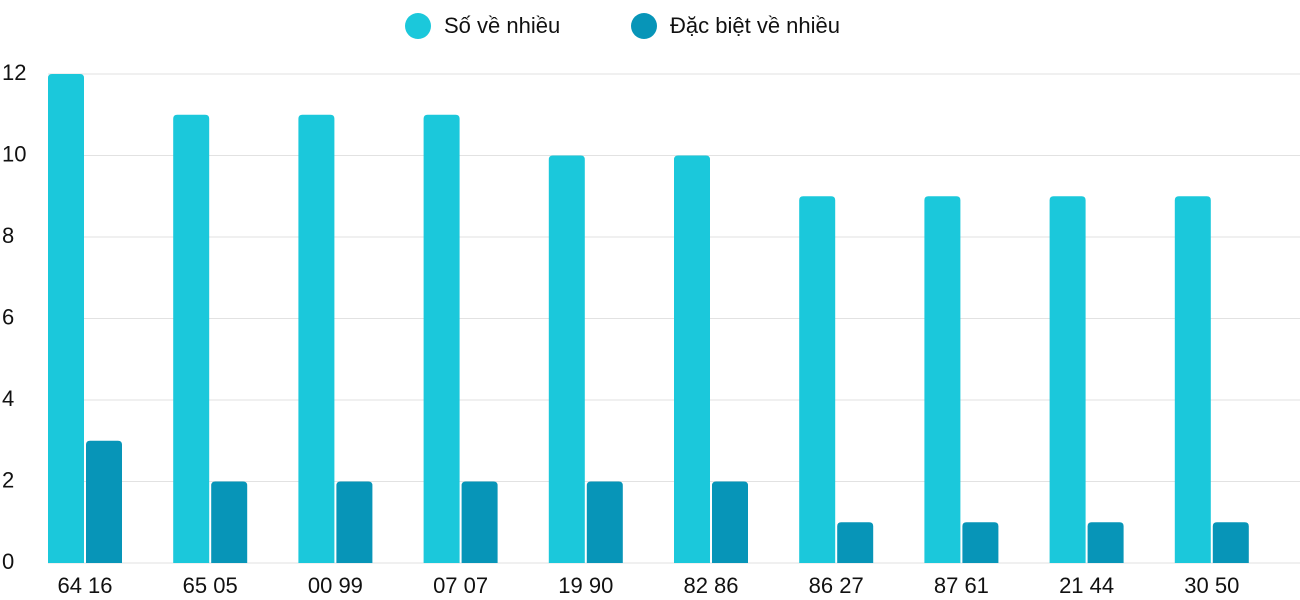 This screenshot has width=1300, height=600. I want to click on y-tick-label: 12, so click(14, 72).